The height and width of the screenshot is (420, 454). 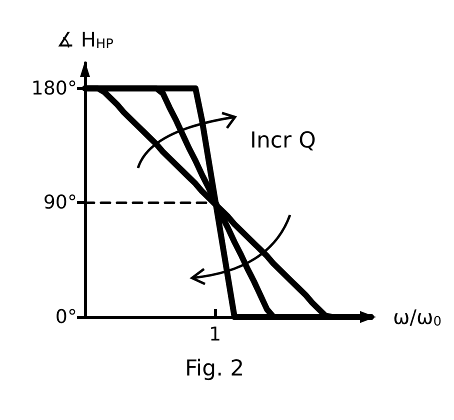 What do you see at coordinates (85, 40) in the screenshot?
I see `y-axis-title: ∡ HHP` at bounding box center [85, 40].